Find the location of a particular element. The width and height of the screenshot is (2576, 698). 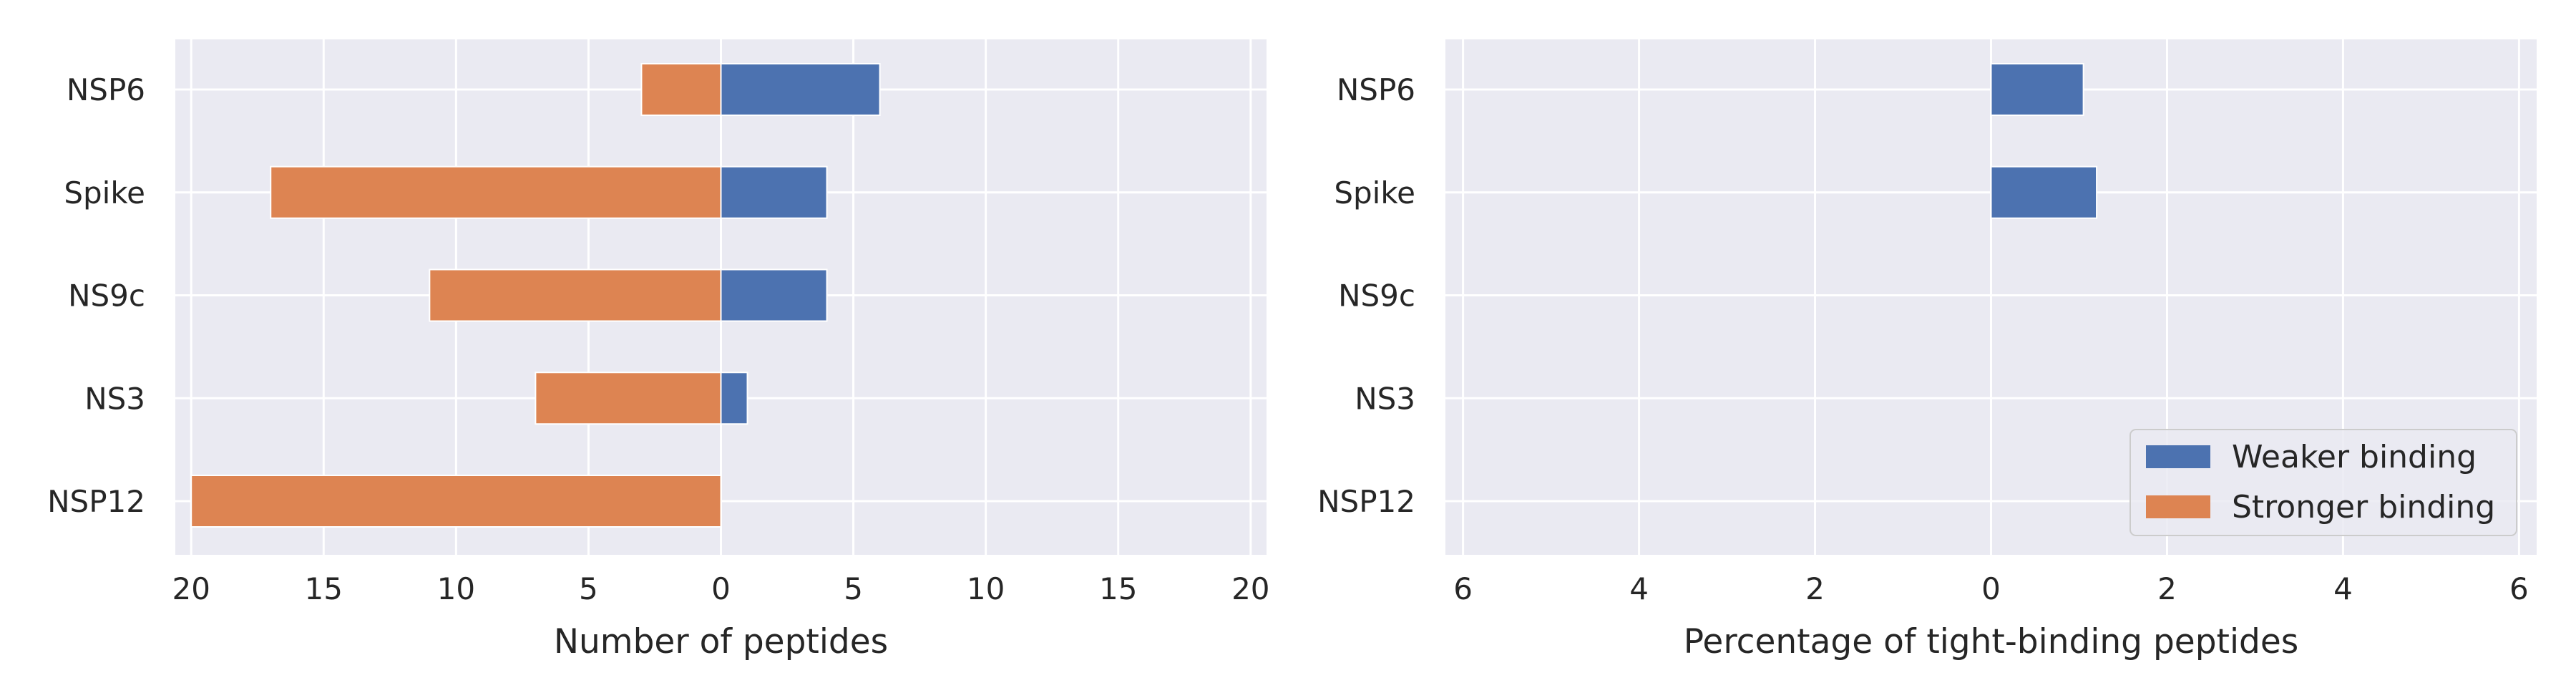

legend-label-stronger: Stronger binding is located at coordinates (2363, 507).